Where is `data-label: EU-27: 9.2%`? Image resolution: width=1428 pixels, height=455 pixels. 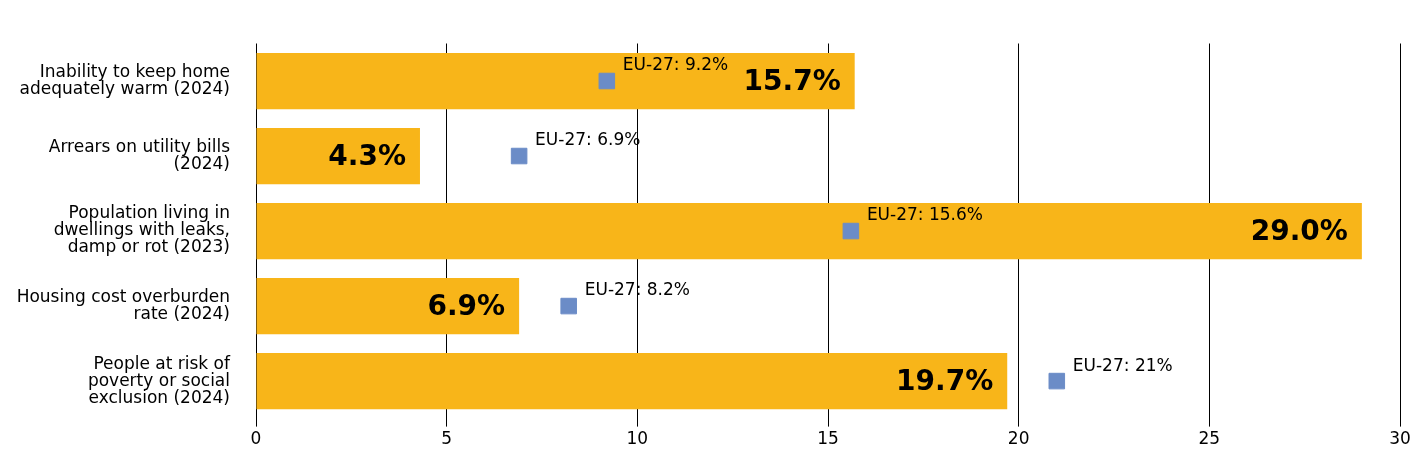
data-label: EU-27: 9.2% is located at coordinates (675, 64).